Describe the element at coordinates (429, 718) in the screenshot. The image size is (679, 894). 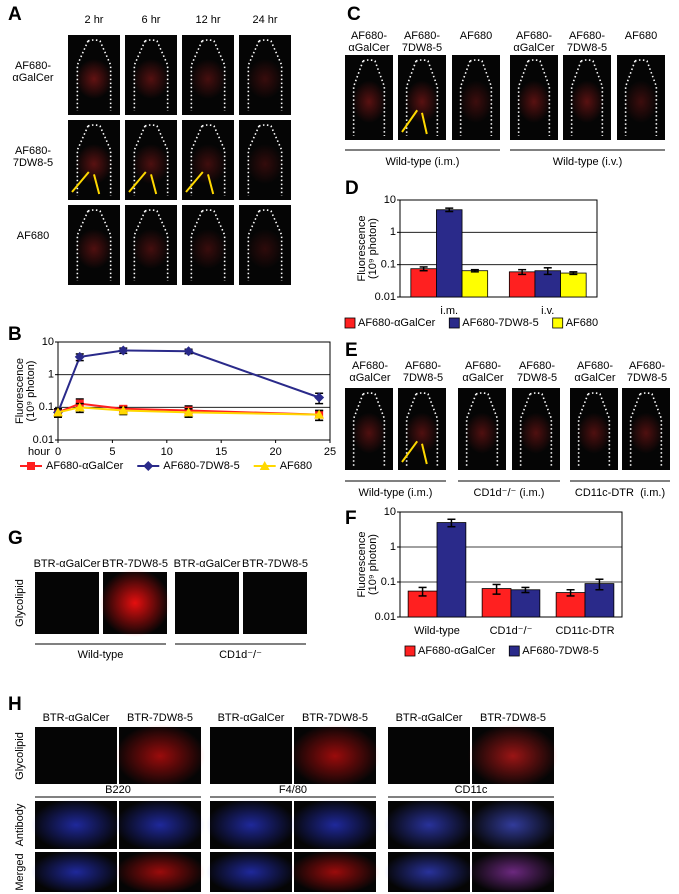
I see `column-header: BTR-αGalCer` at that location.